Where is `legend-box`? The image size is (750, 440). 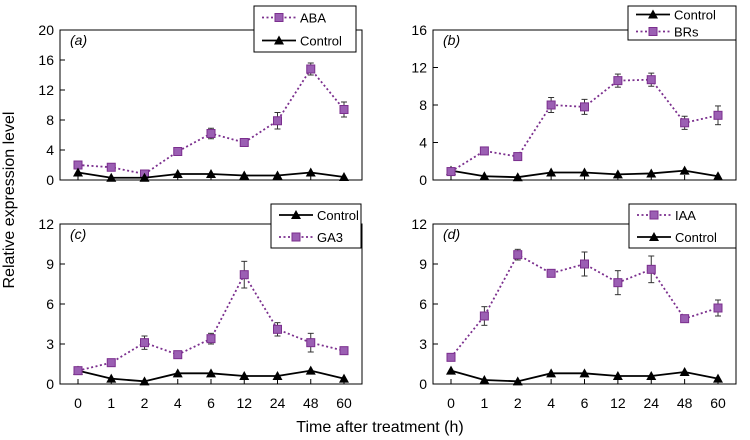
legend-box is located at coordinates (682, 226).